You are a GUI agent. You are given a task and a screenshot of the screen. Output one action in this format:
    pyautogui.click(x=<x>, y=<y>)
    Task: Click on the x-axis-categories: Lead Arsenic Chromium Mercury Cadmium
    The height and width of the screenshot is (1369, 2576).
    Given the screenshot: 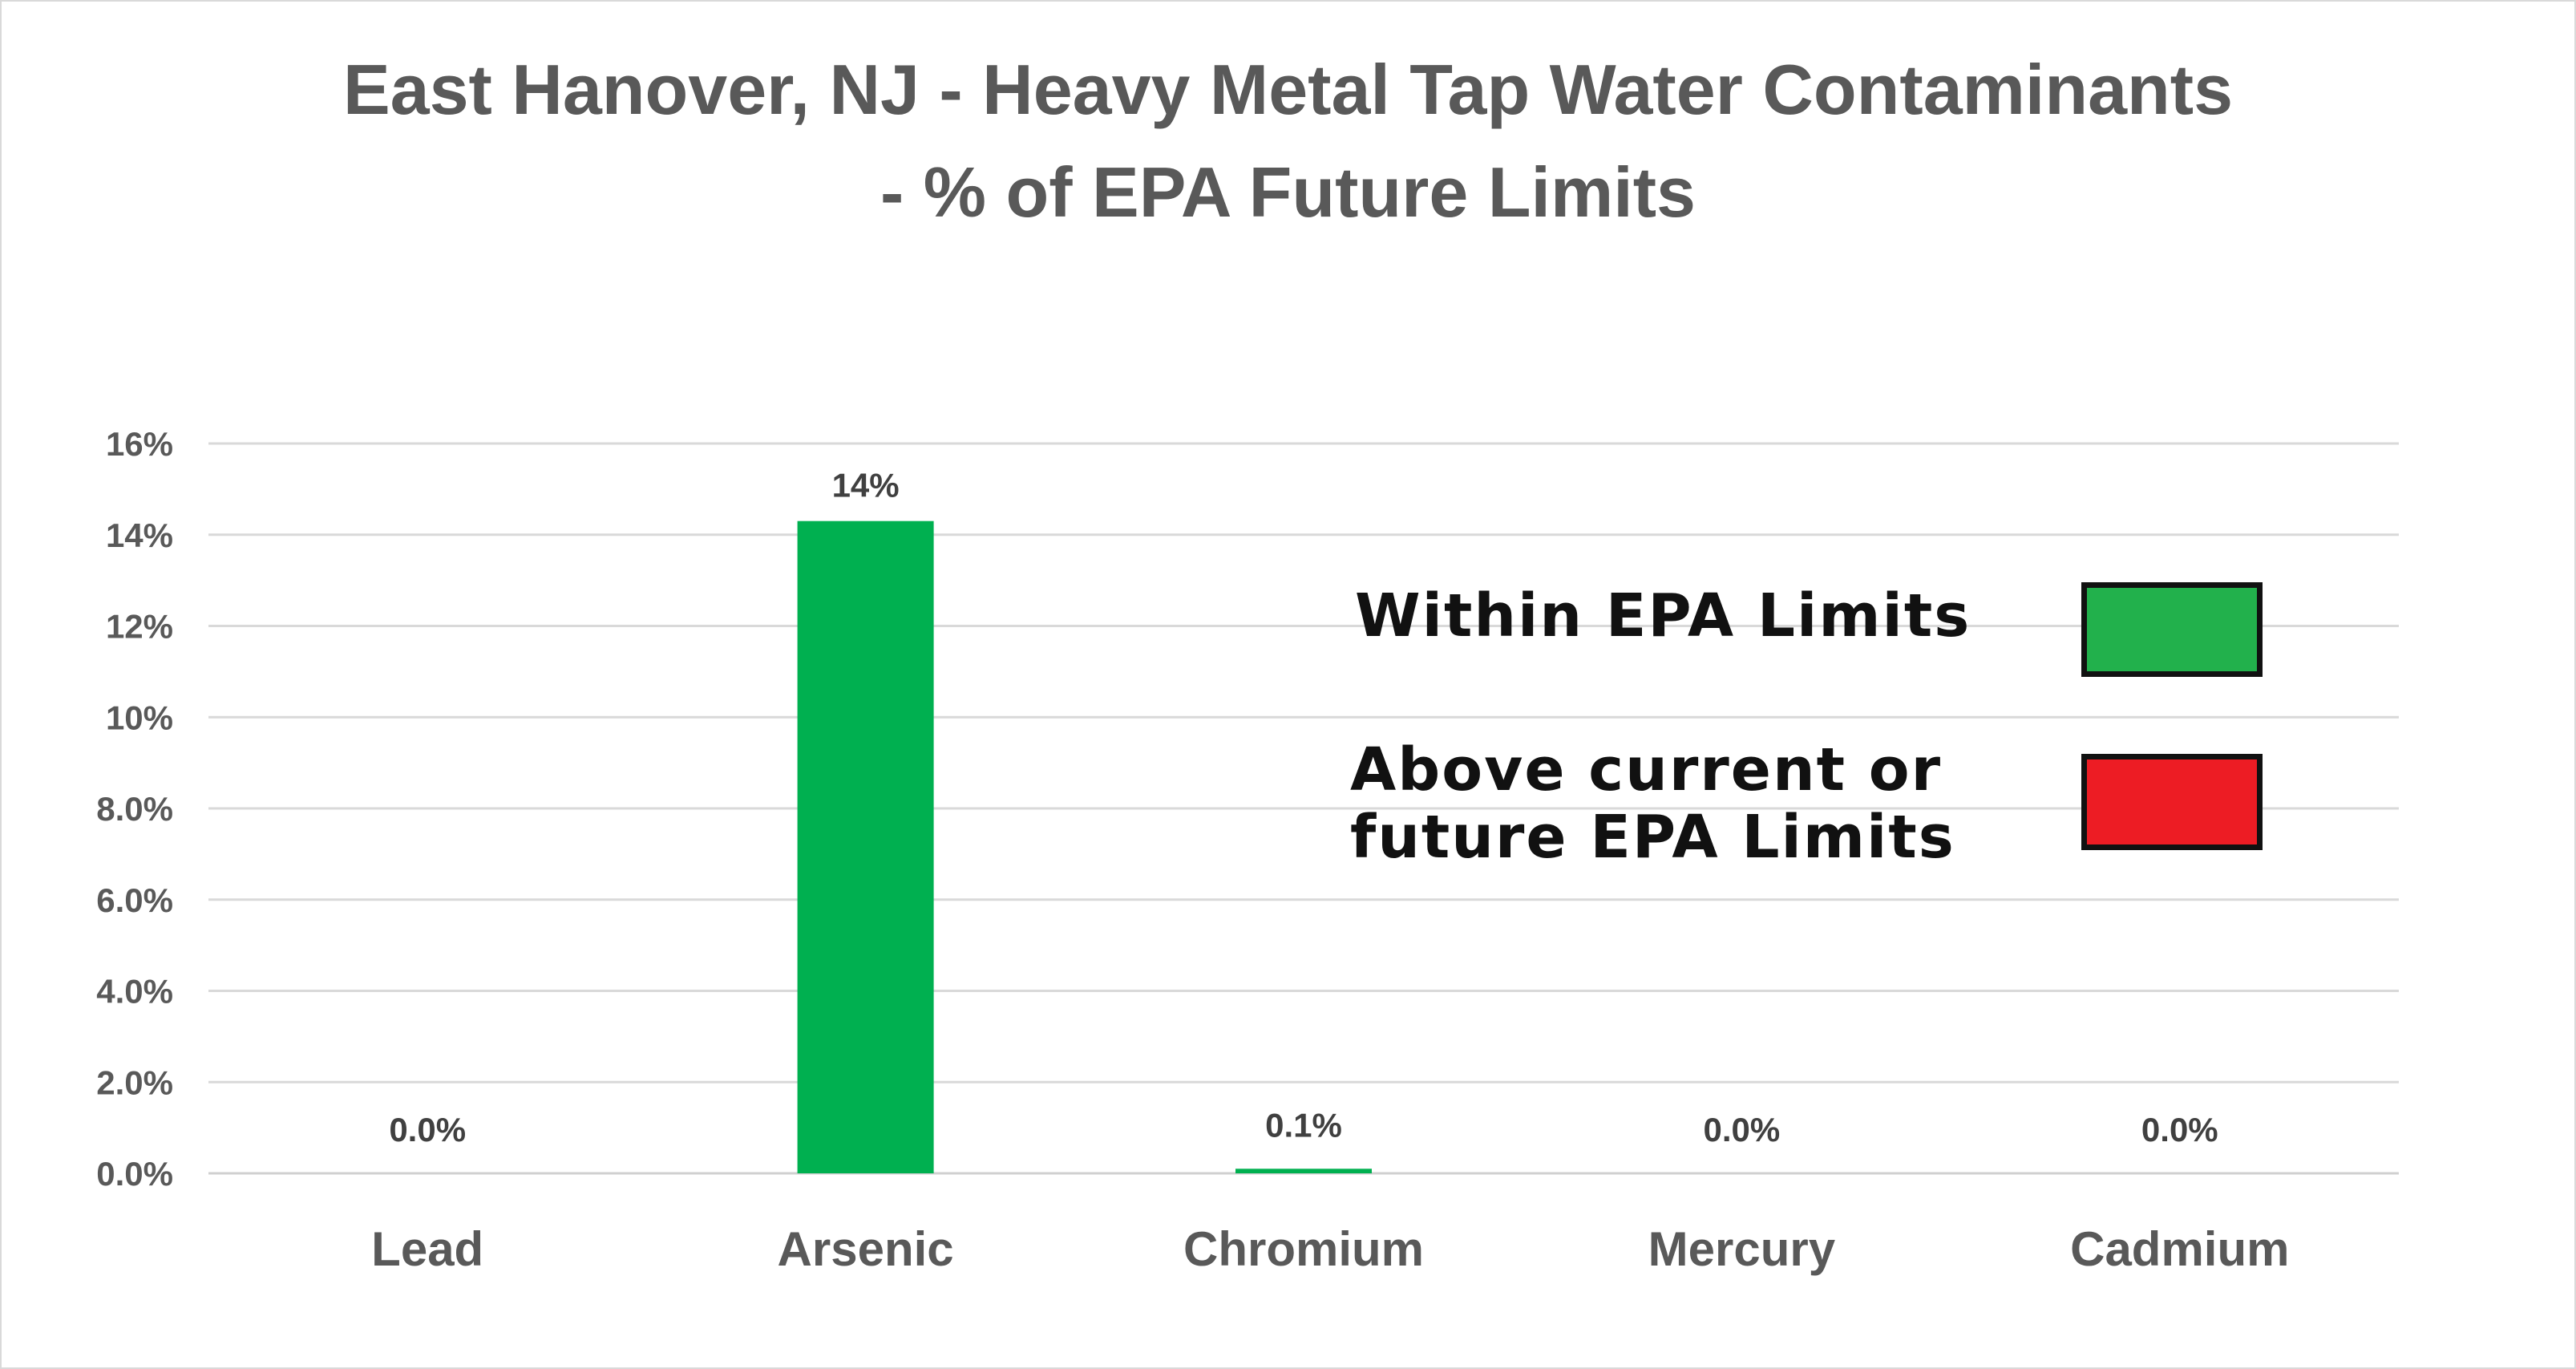 What is the action you would take?
    pyautogui.click(x=1330, y=1249)
    